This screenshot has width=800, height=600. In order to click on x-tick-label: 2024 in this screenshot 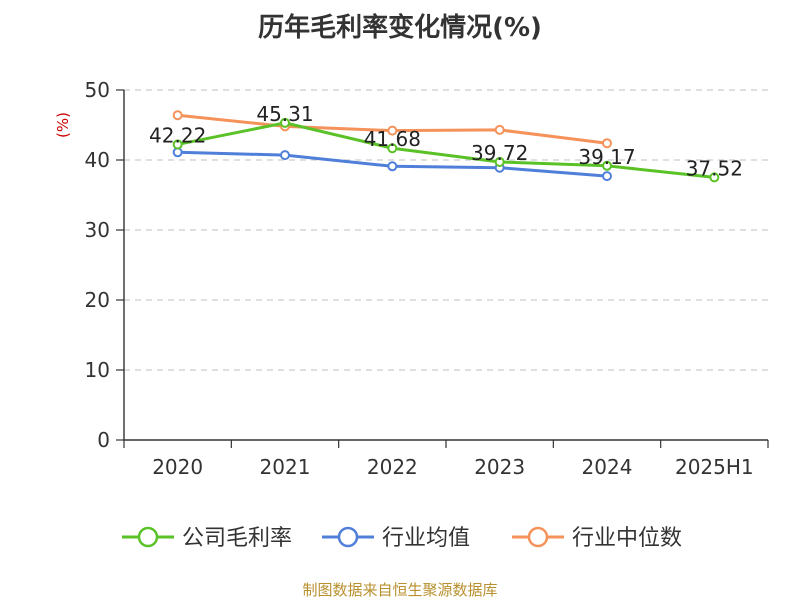, I will do `click(607, 467)`.